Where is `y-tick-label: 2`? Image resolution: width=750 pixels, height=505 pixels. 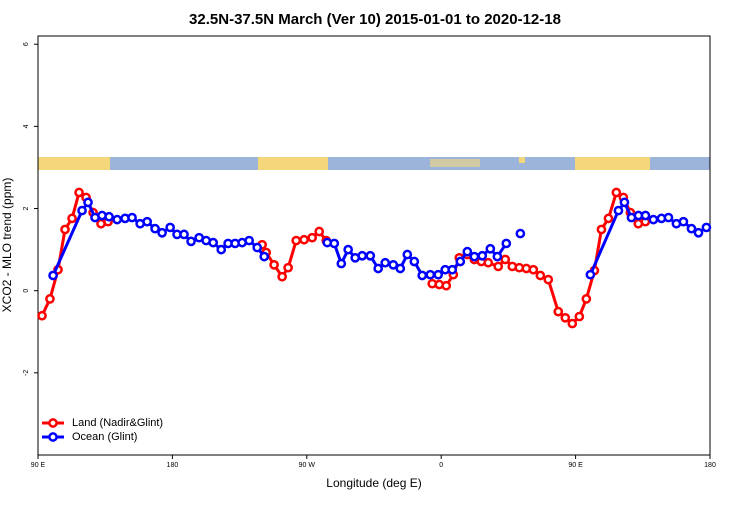
y-tick-label: 2 is located at coordinates (26, 208).